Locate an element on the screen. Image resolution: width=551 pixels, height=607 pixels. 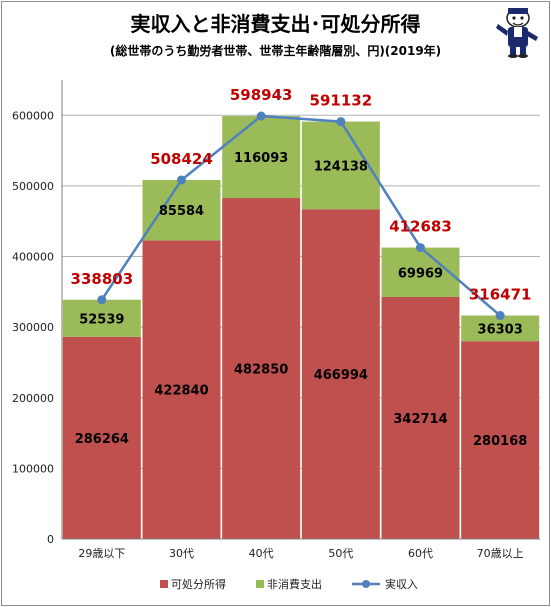
label-income-total: 412683 is located at coordinates (420, 227).